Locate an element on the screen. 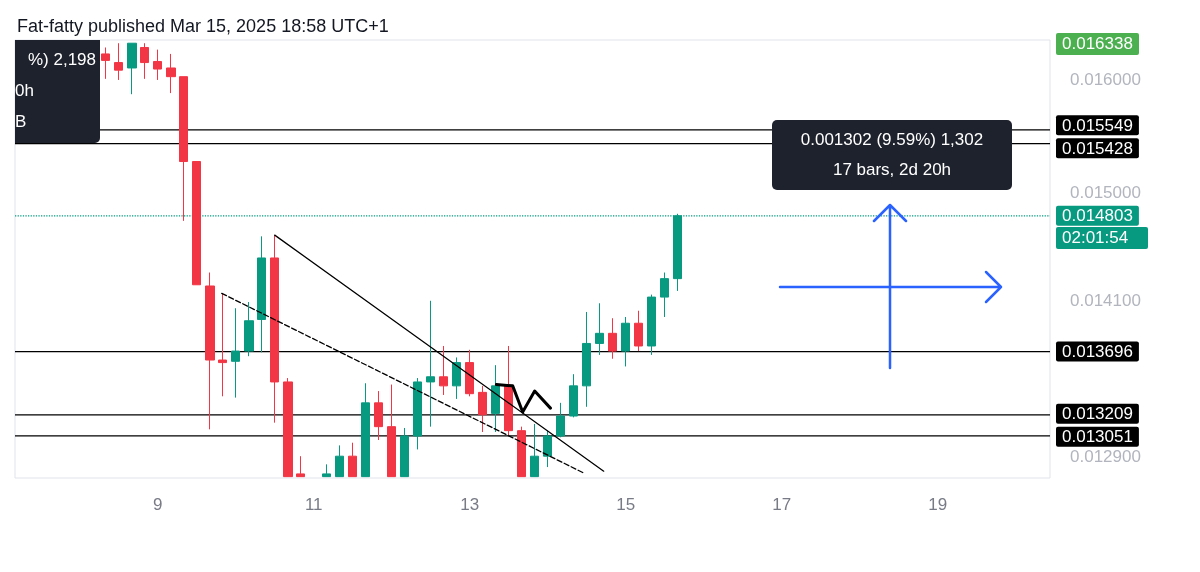 The height and width of the screenshot is (572, 1200). info-tooltip: %) 2,198 0h B is located at coordinates (57, 91).